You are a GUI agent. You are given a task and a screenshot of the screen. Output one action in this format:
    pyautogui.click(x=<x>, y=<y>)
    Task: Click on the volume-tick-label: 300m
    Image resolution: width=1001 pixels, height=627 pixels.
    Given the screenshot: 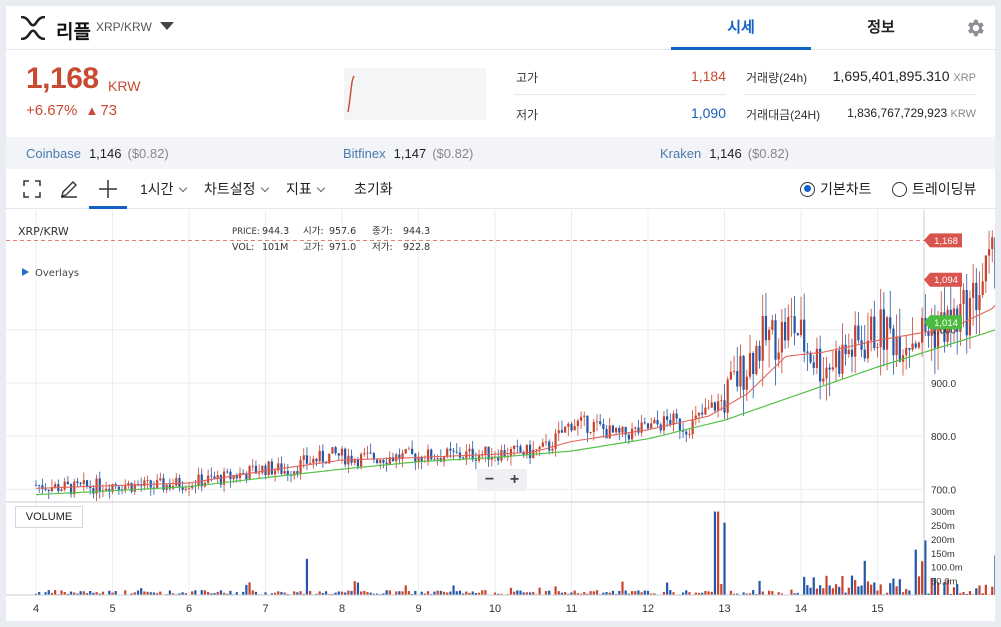 What is the action you would take?
    pyautogui.click(x=943, y=512)
    